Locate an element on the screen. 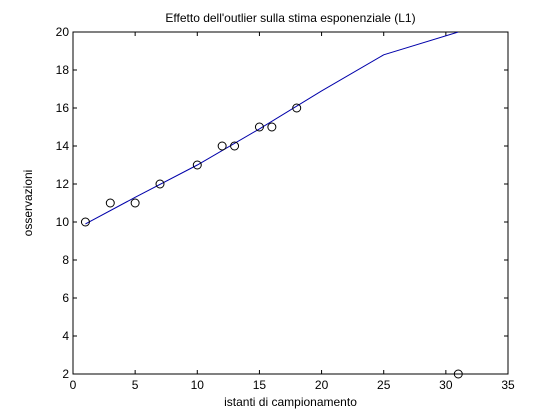 The image size is (560, 420). x-tick-label: 30 is located at coordinates (446, 385).